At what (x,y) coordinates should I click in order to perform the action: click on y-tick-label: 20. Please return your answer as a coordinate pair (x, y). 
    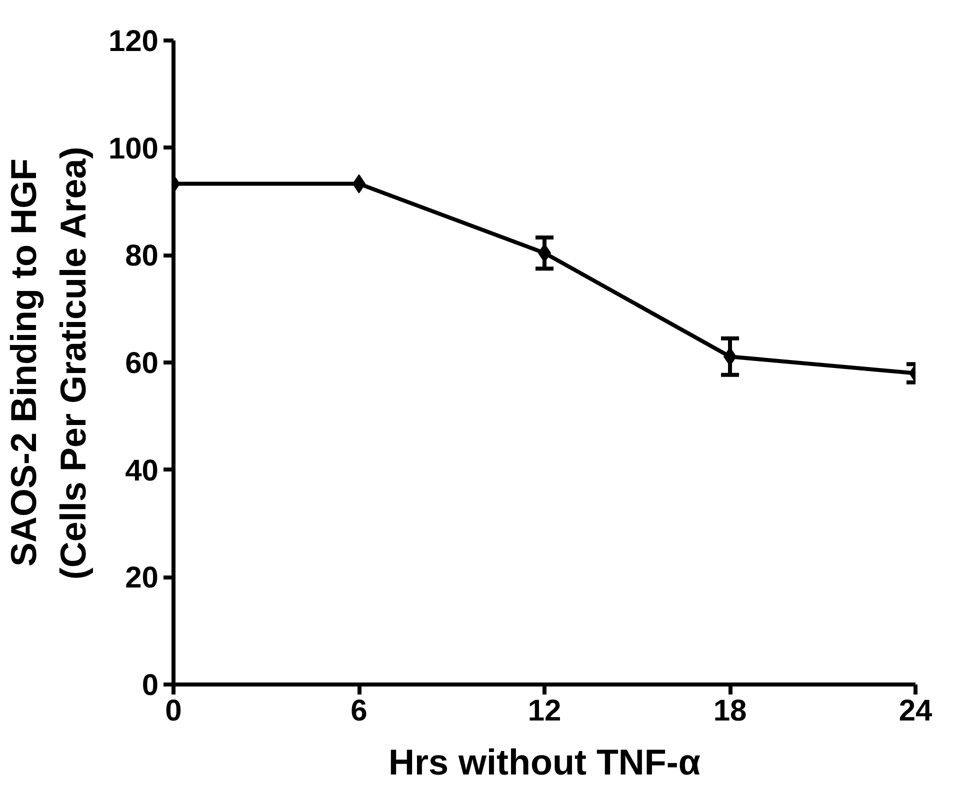
    Looking at the image, I should click on (142, 578).